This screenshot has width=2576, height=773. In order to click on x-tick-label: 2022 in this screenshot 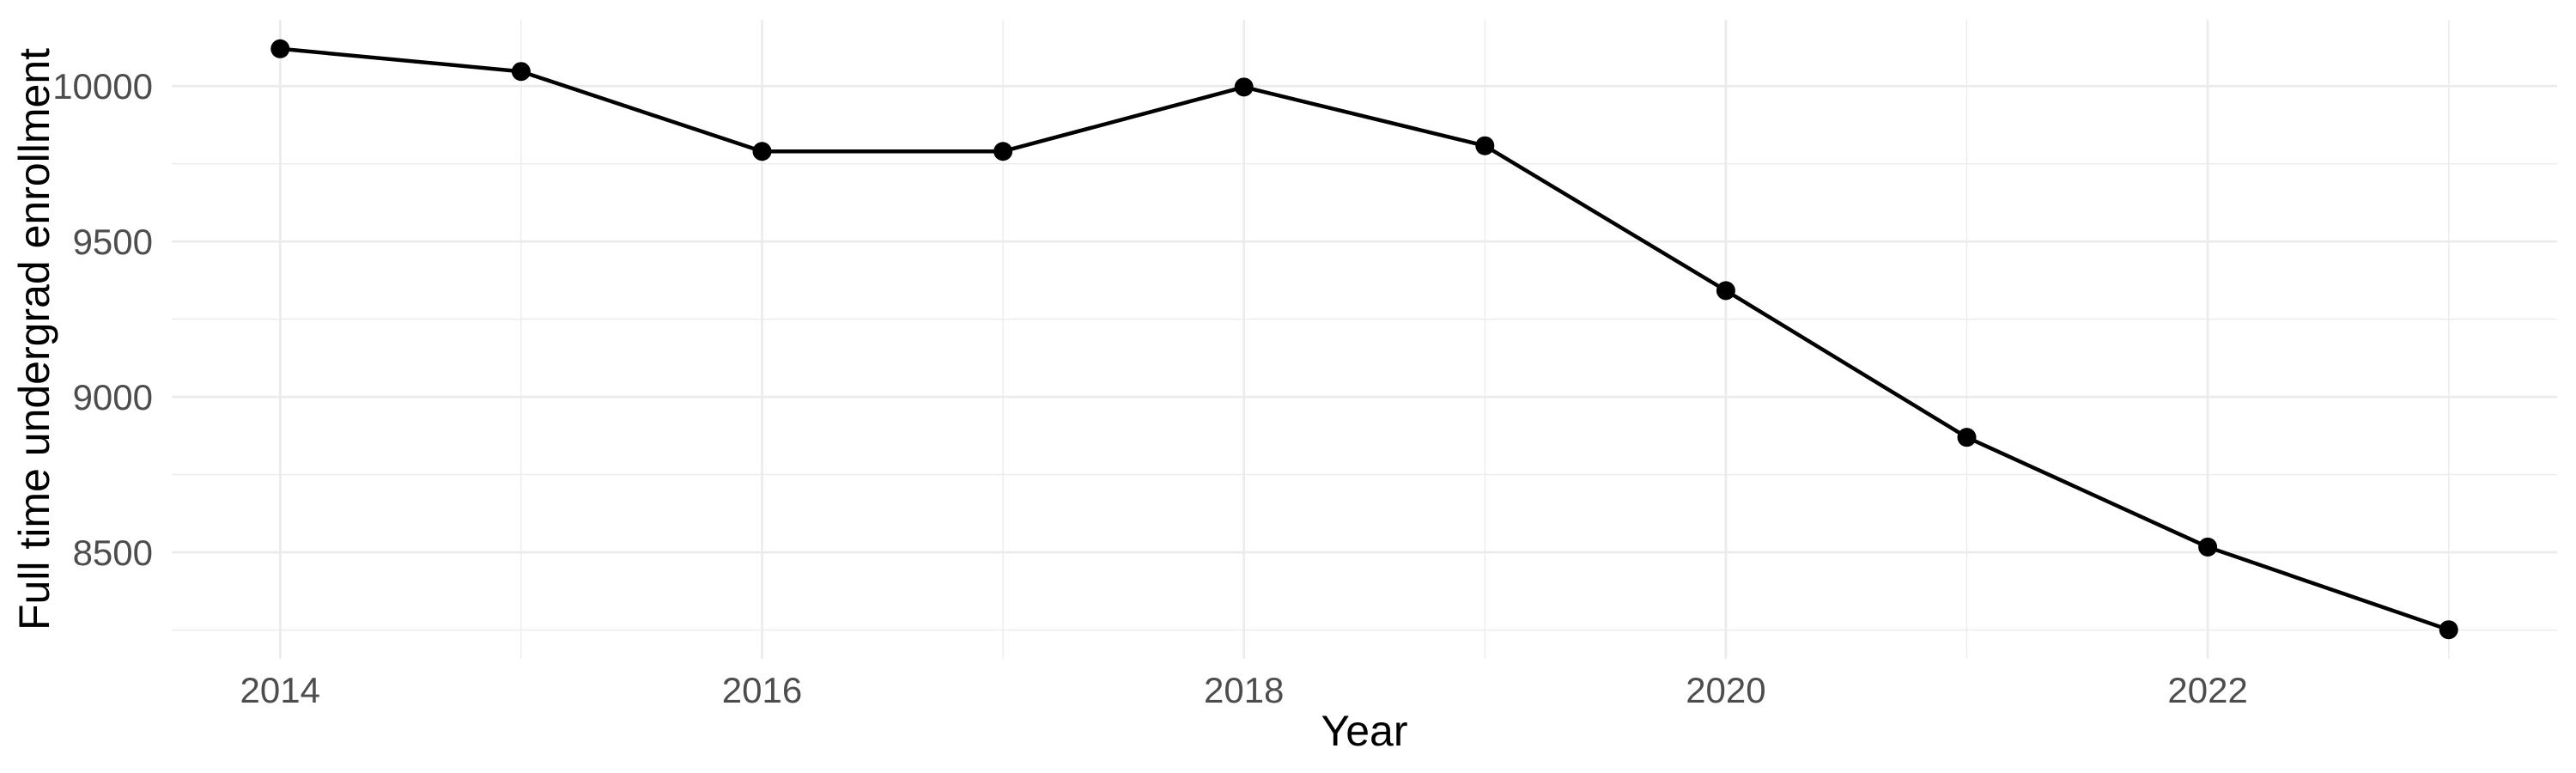, I will do `click(2207, 690)`.